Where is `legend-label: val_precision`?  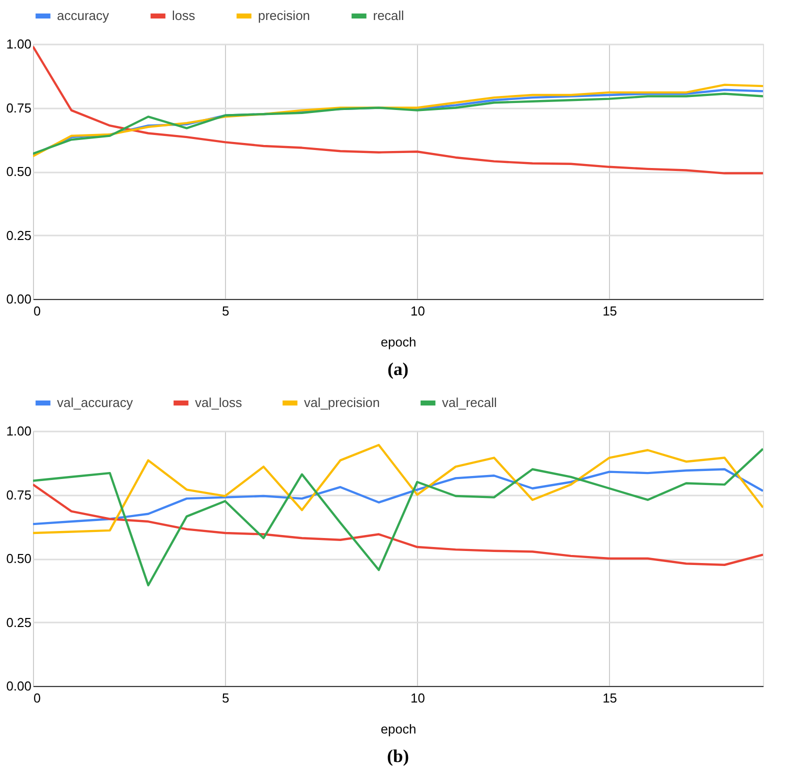
legend-label: val_precision is located at coordinates (342, 402).